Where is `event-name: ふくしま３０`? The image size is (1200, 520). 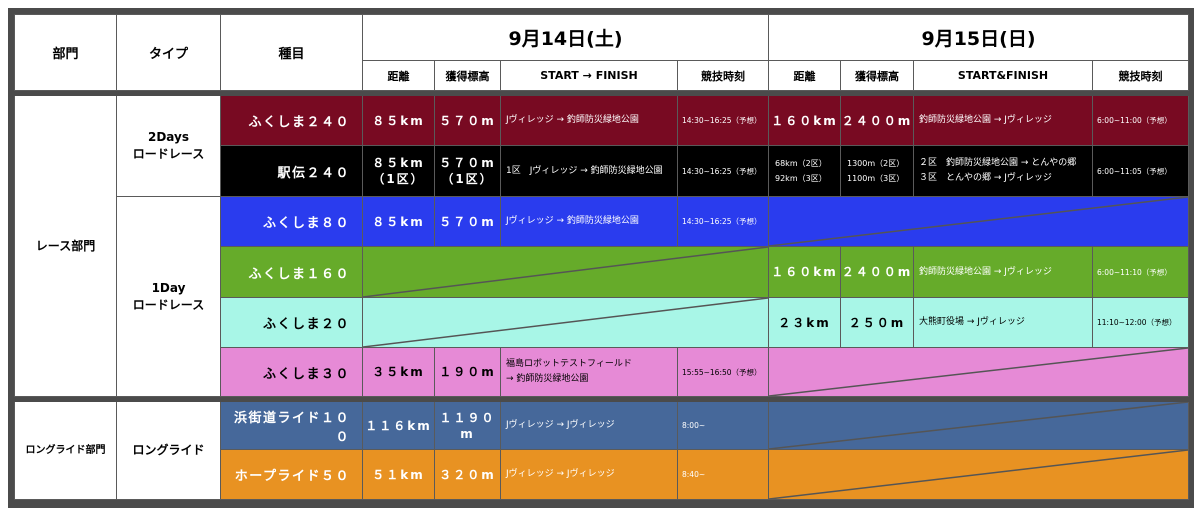
event-name: ふくしま３０ is located at coordinates (291, 372).